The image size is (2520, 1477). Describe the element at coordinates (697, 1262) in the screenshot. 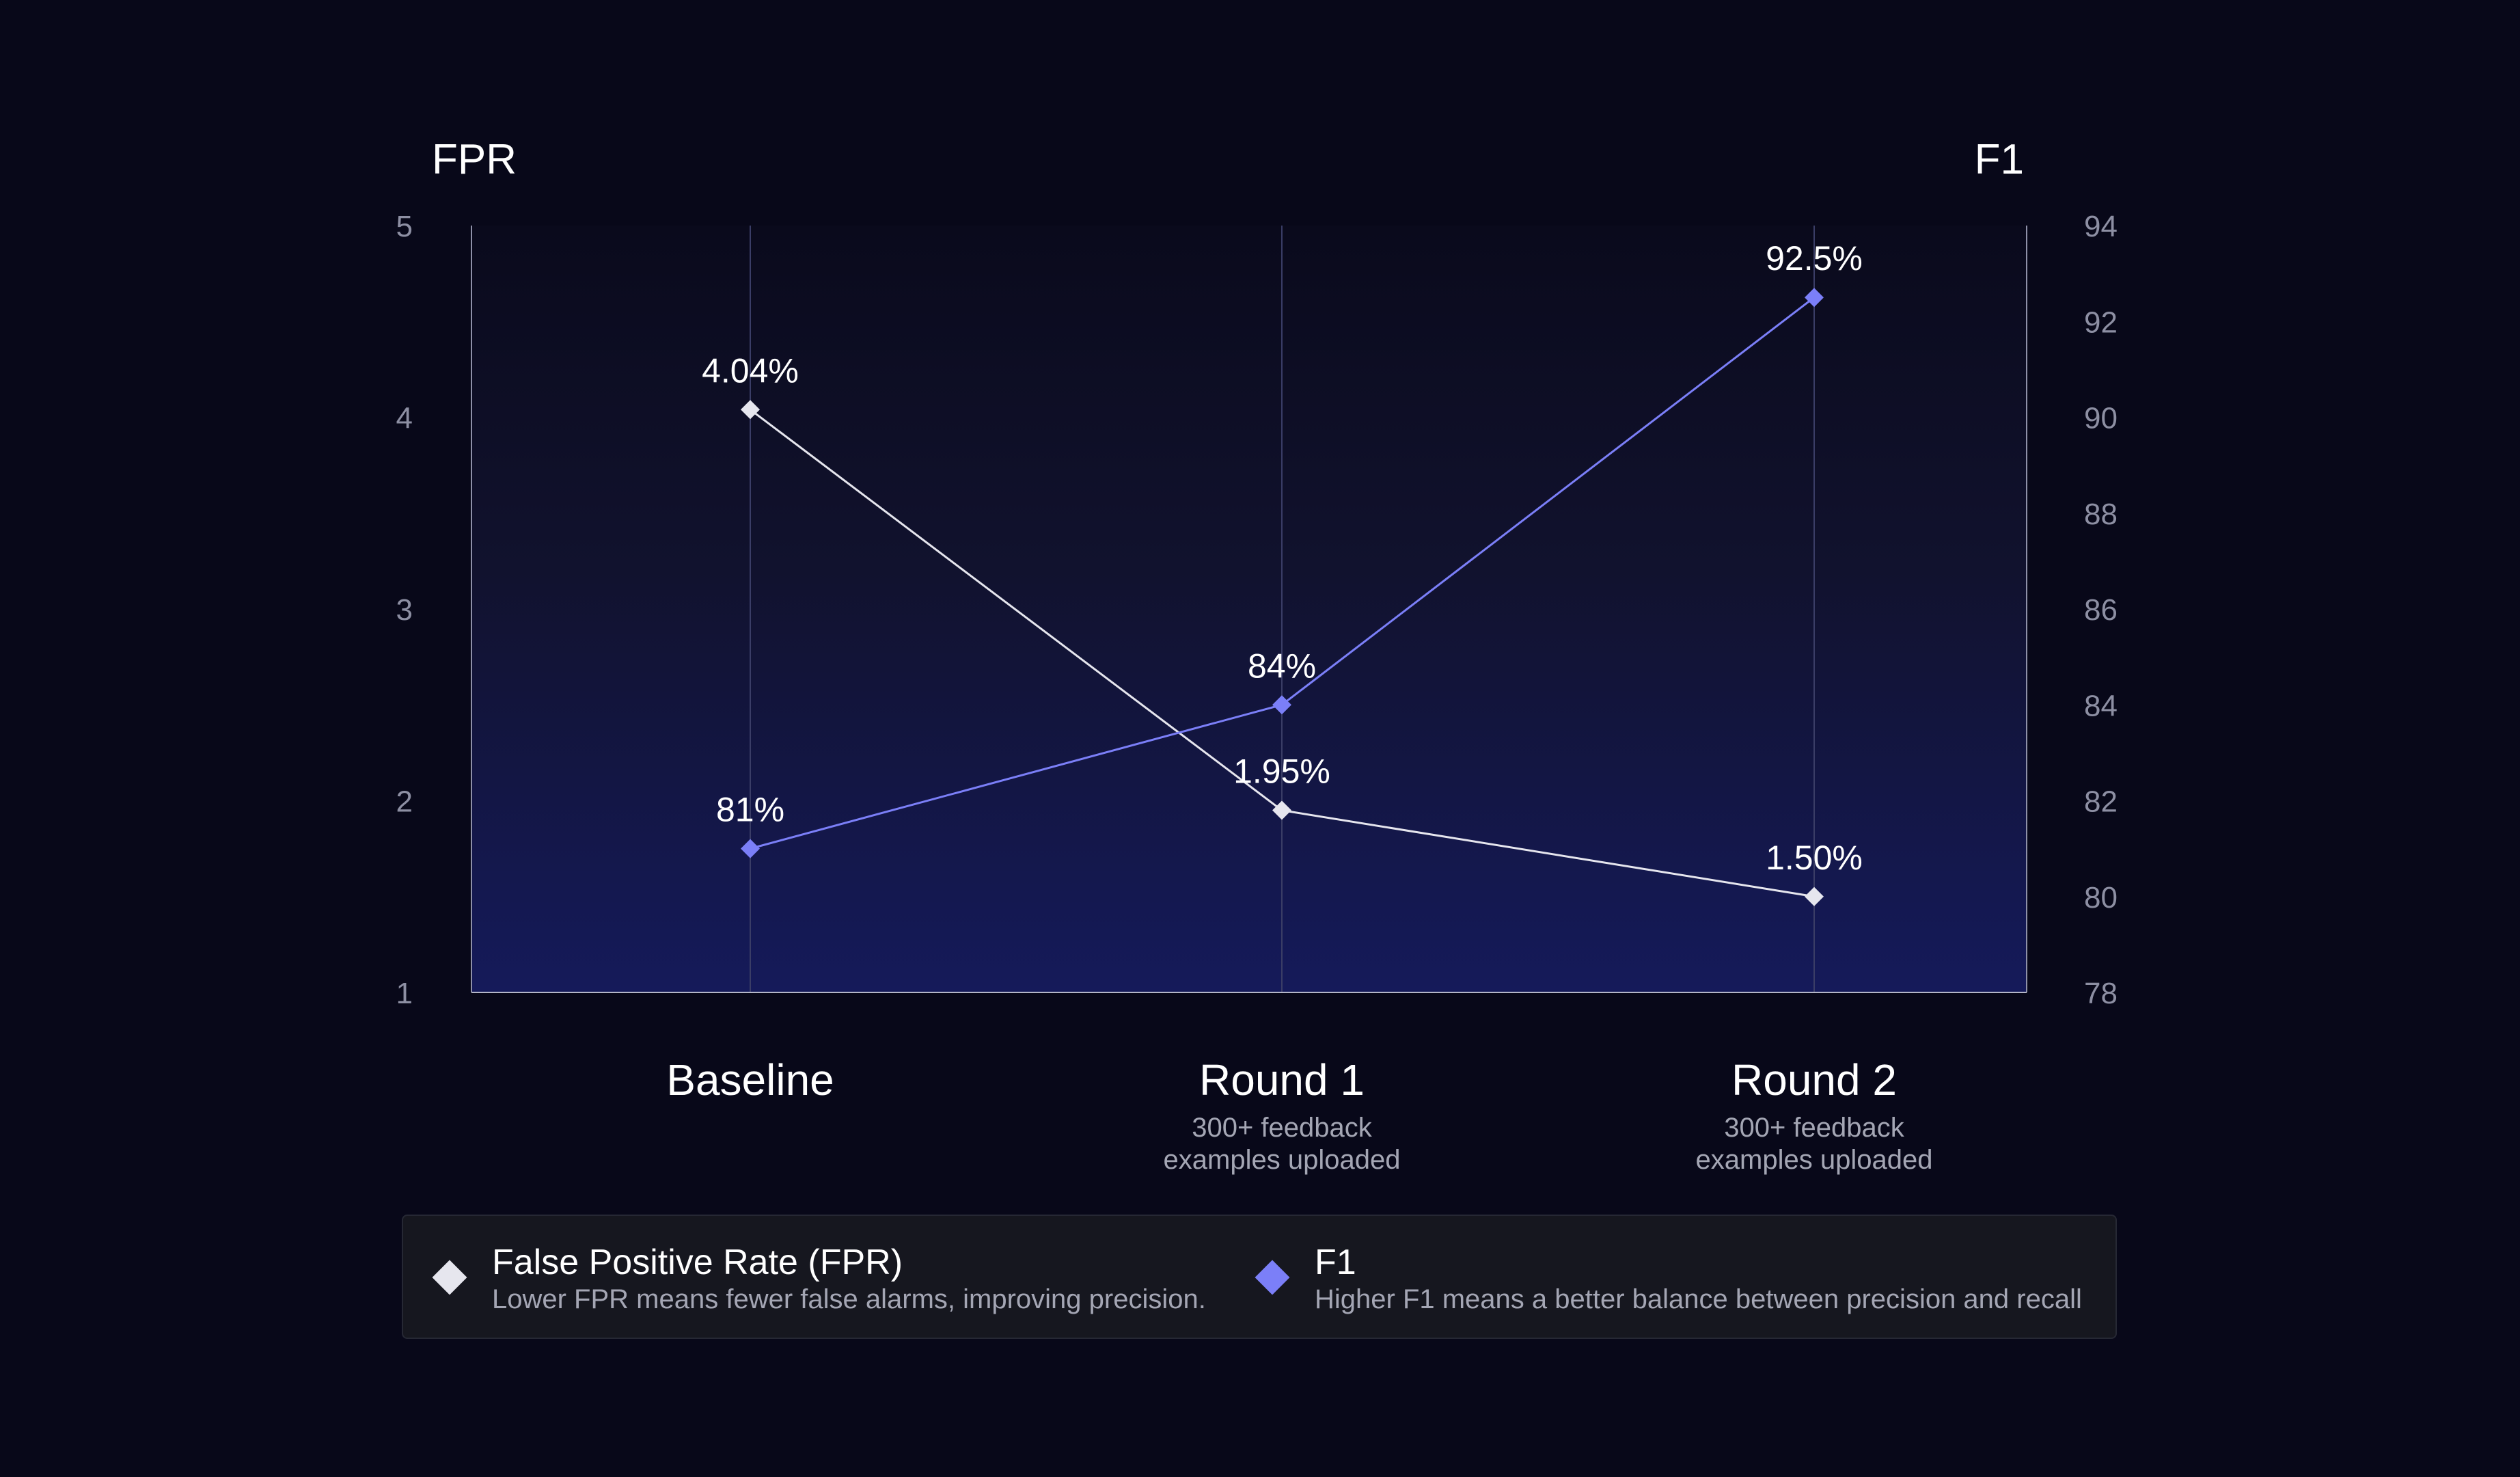

I see `legend-title-fpr: False Positive Rate (FPR)` at that location.